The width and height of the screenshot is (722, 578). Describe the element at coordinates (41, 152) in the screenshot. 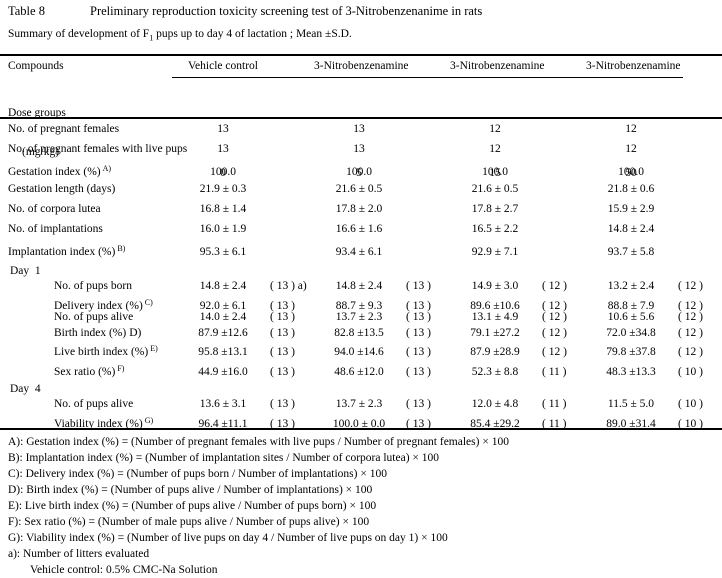

I see `dose-groups-label-line2: (mg/kg)` at that location.